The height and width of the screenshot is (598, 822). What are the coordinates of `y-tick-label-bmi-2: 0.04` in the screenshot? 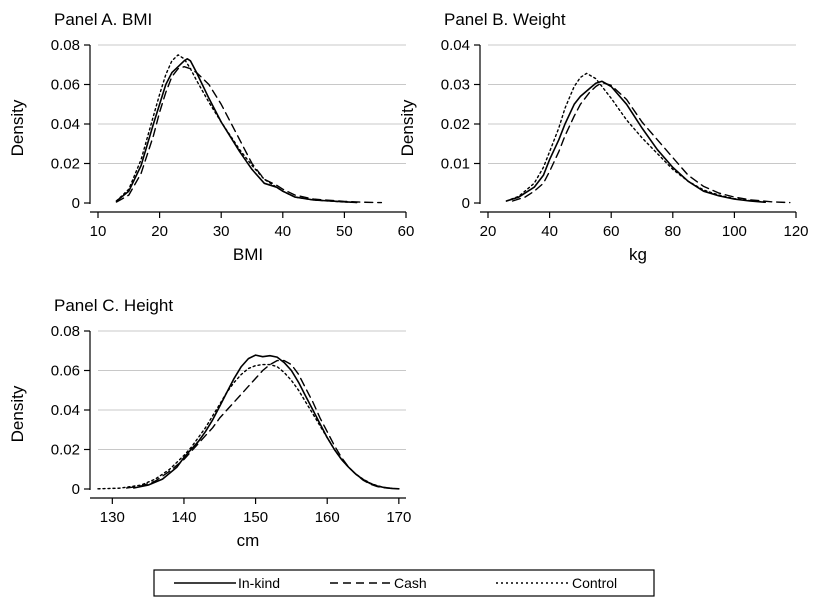 It's located at (65, 124).